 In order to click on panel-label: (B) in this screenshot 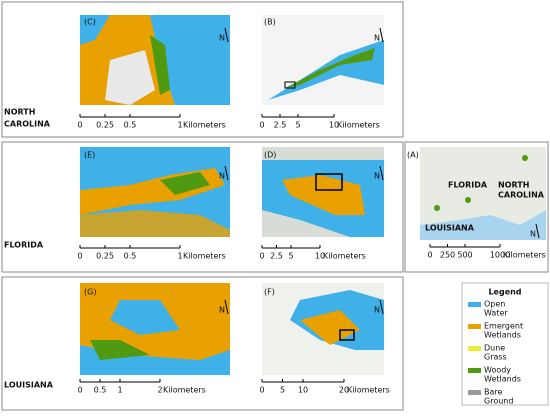, I will do `click(270, 22)`.